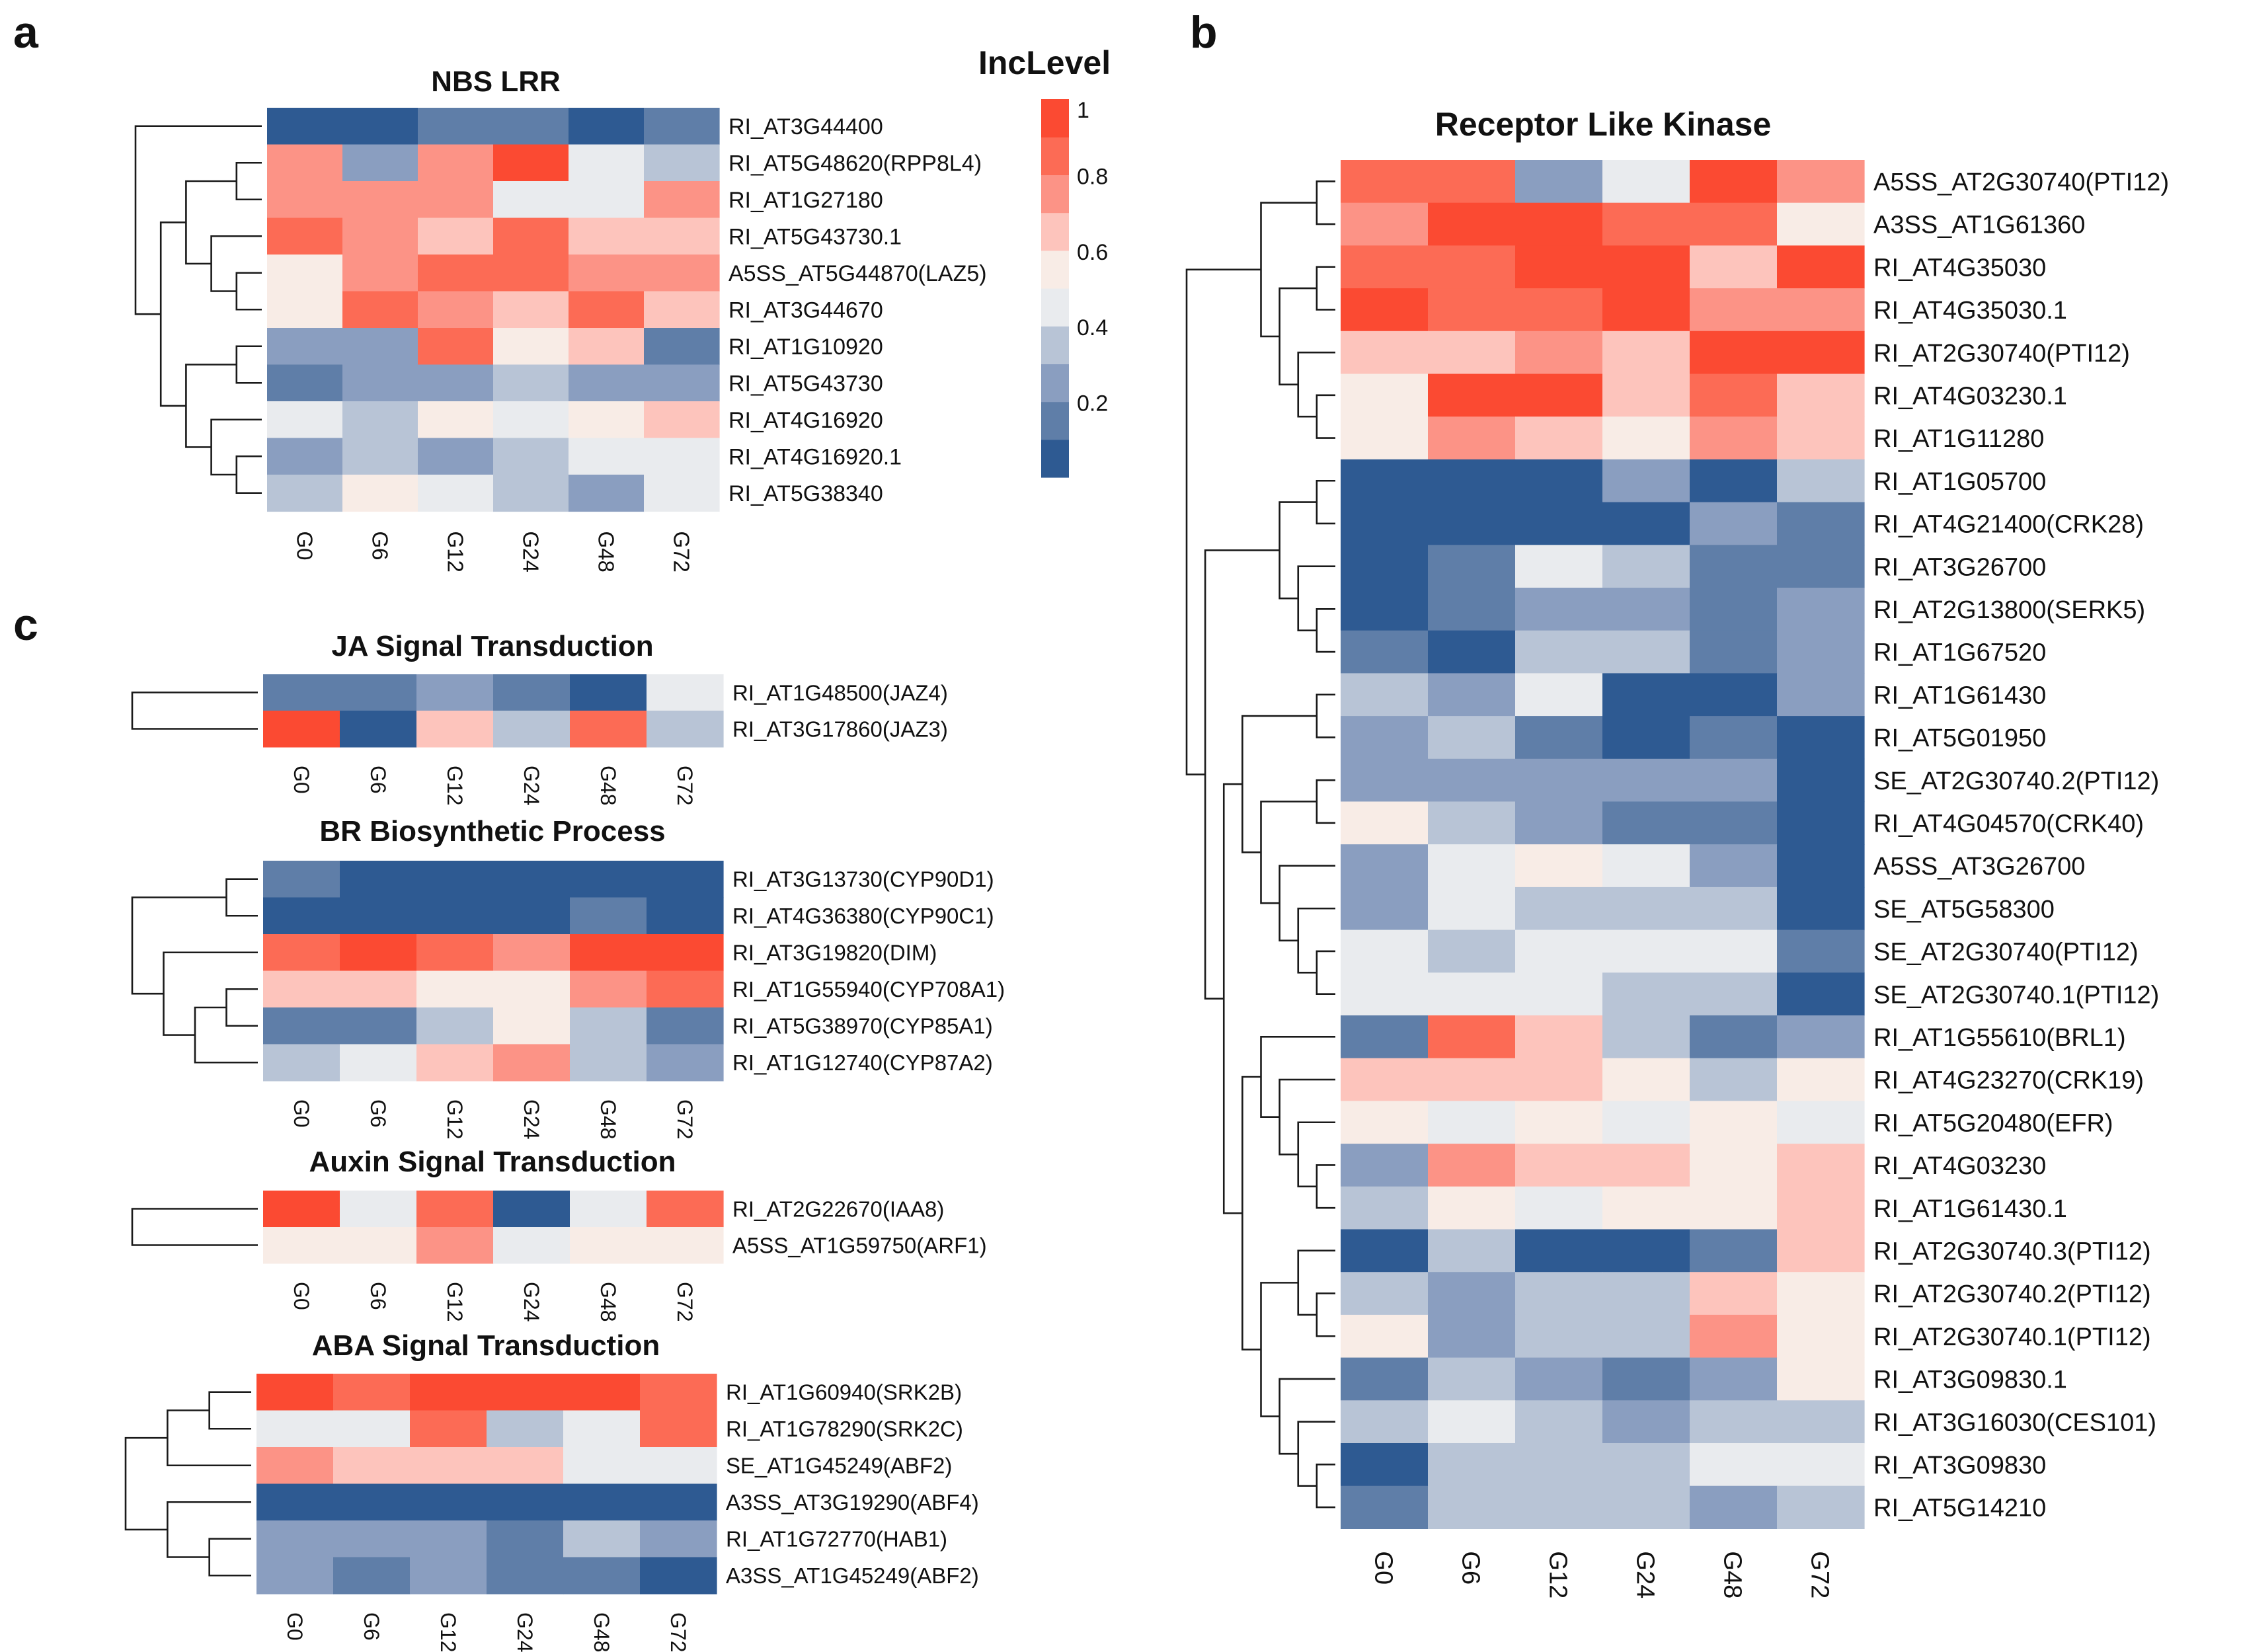 The width and height of the screenshot is (2241, 1652). I want to click on row-label: RI_AT2G30740.1(PTI12), so click(2012, 1337).